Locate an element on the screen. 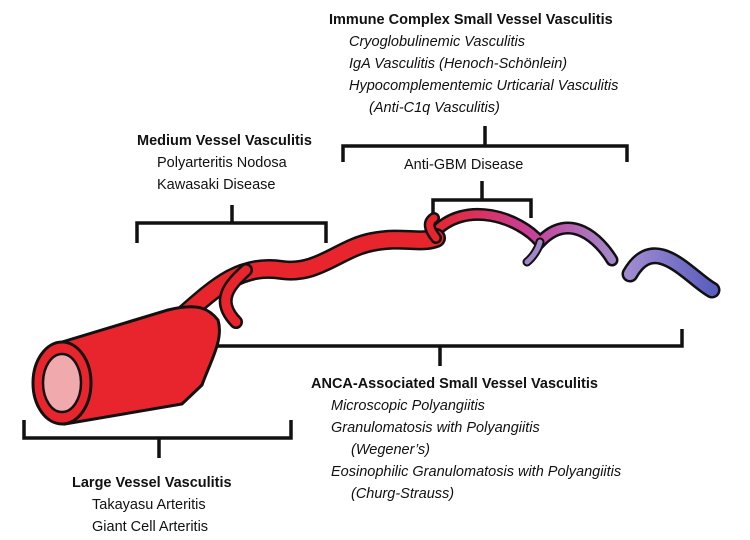 The width and height of the screenshot is (750, 540). medium-vessel-item: Kawasaki Disease is located at coordinates (216, 185).